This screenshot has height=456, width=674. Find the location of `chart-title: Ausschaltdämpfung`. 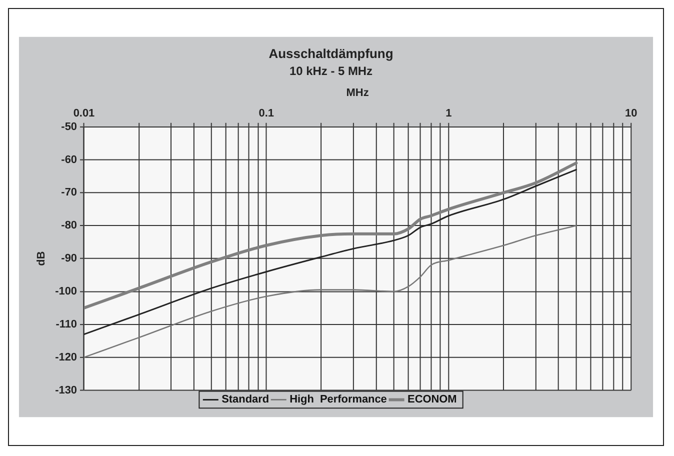

chart-title: Ausschaltdämpfung is located at coordinates (331, 54).